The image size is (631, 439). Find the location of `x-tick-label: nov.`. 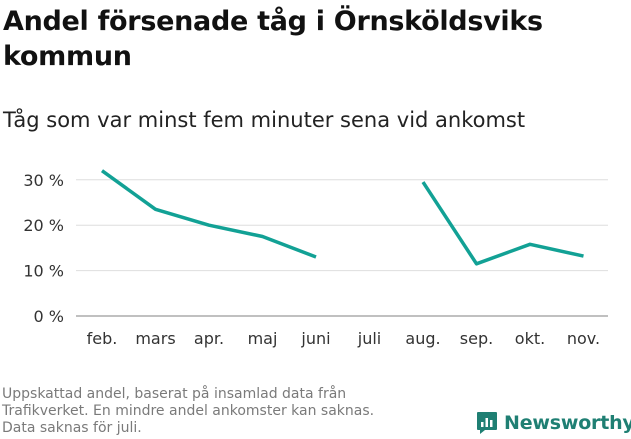

x-tick-label: nov. is located at coordinates (583, 338).